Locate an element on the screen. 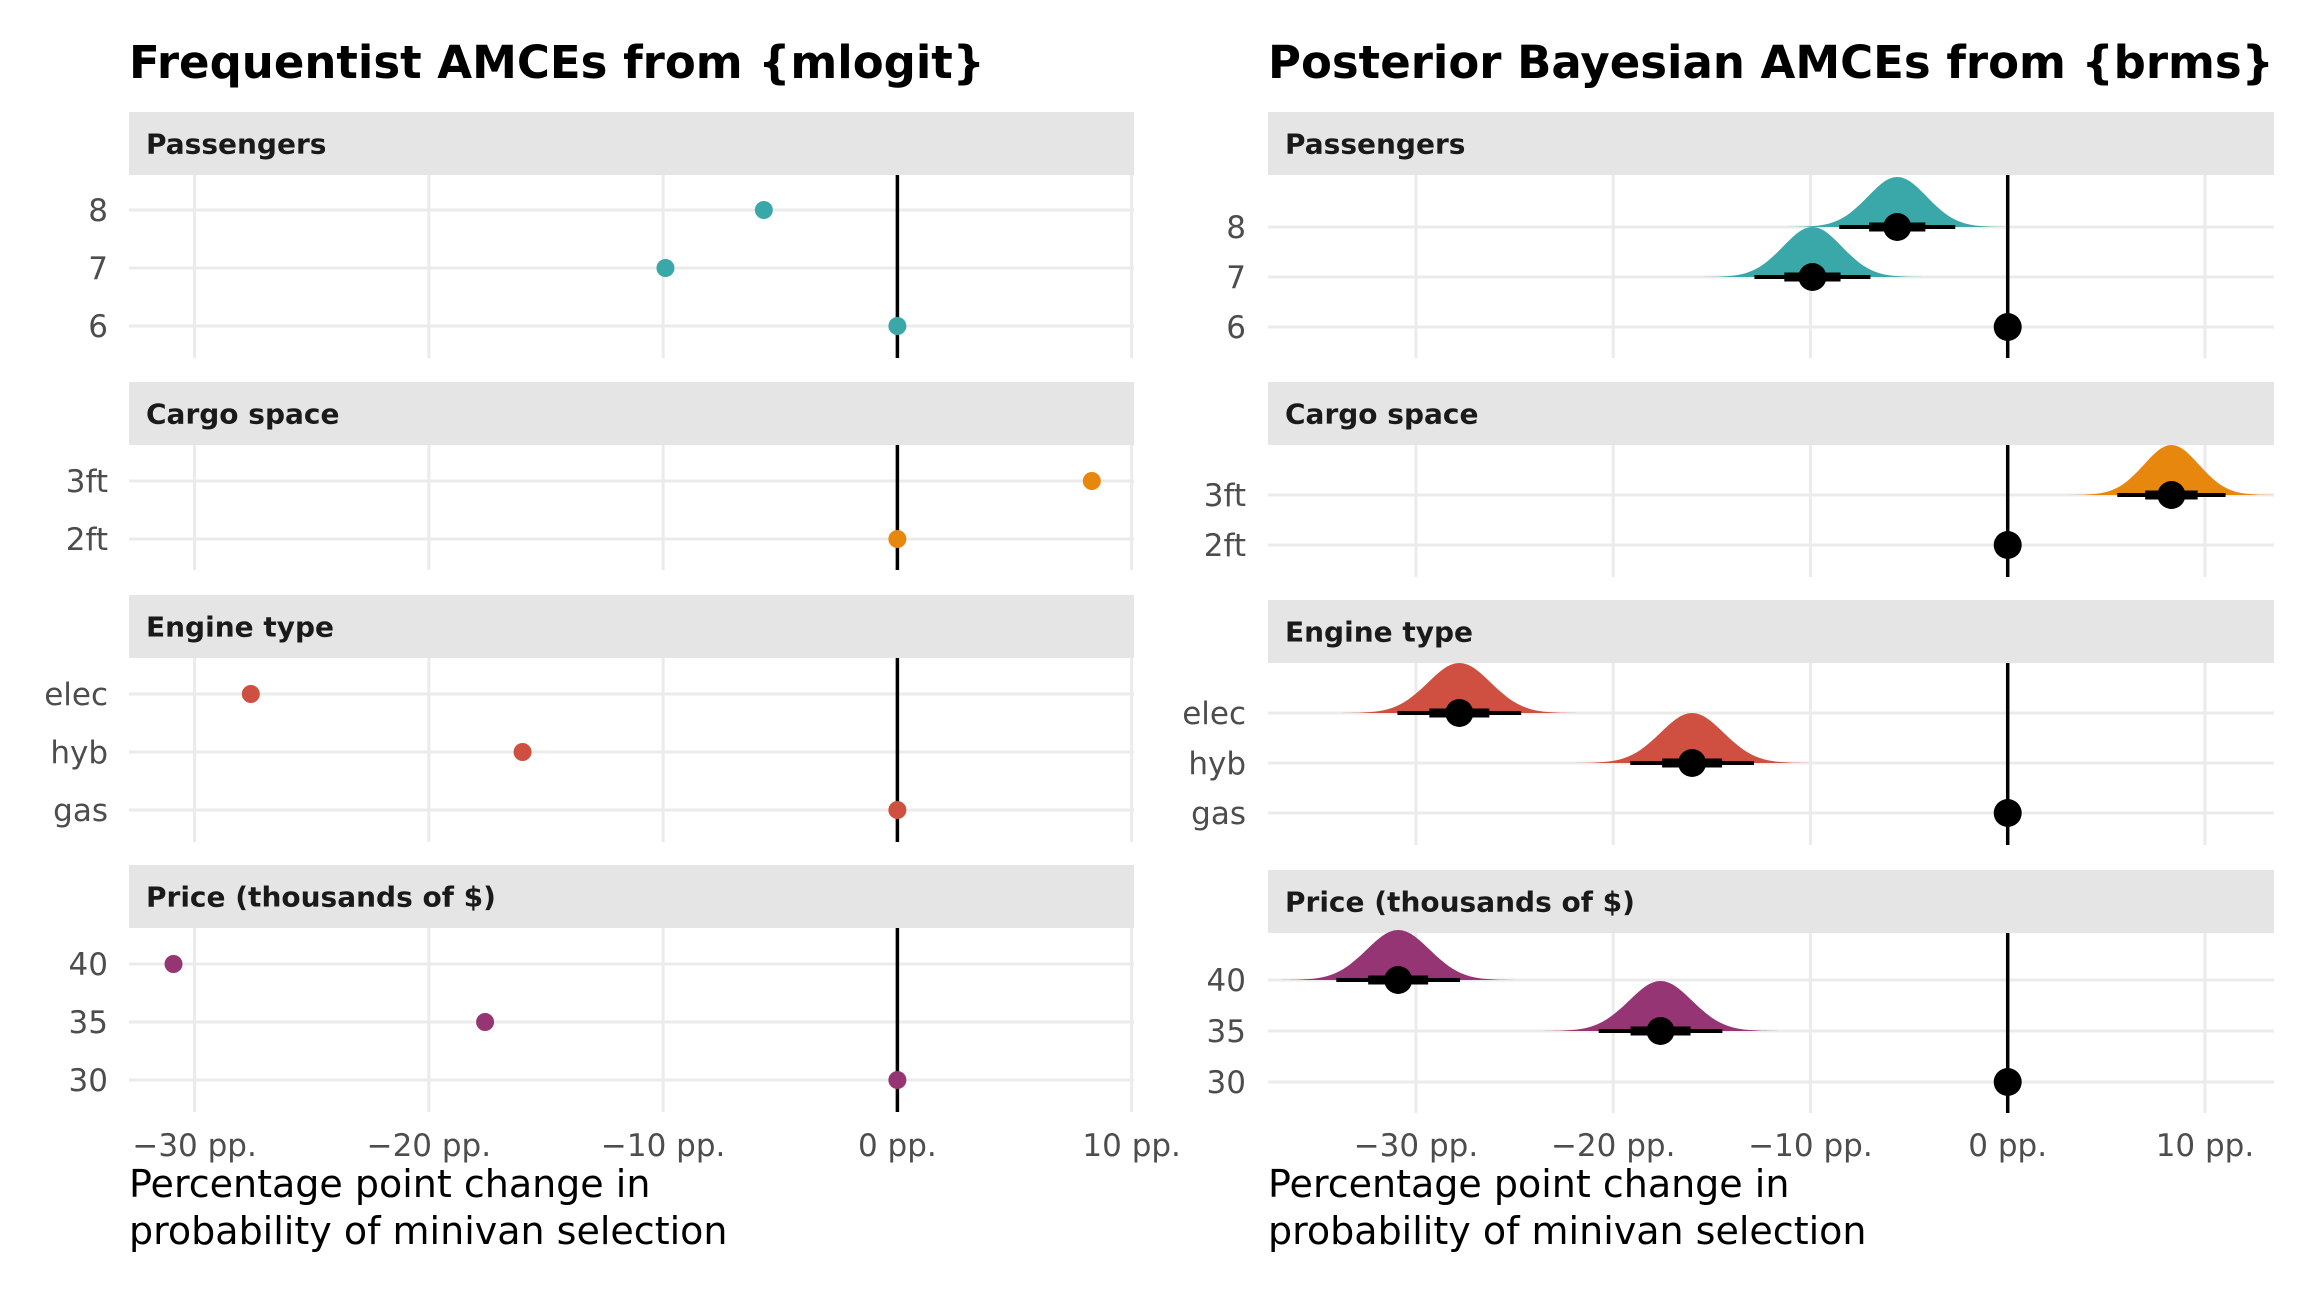 This screenshot has width=2304, height=1296. chart-title: Frequentist AMCEs from {mlogit} is located at coordinates (557, 62).